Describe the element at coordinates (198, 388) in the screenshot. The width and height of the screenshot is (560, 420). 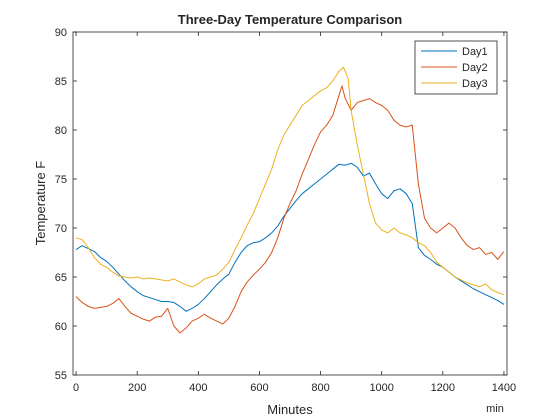
I see `x-tick-label: 400` at that location.